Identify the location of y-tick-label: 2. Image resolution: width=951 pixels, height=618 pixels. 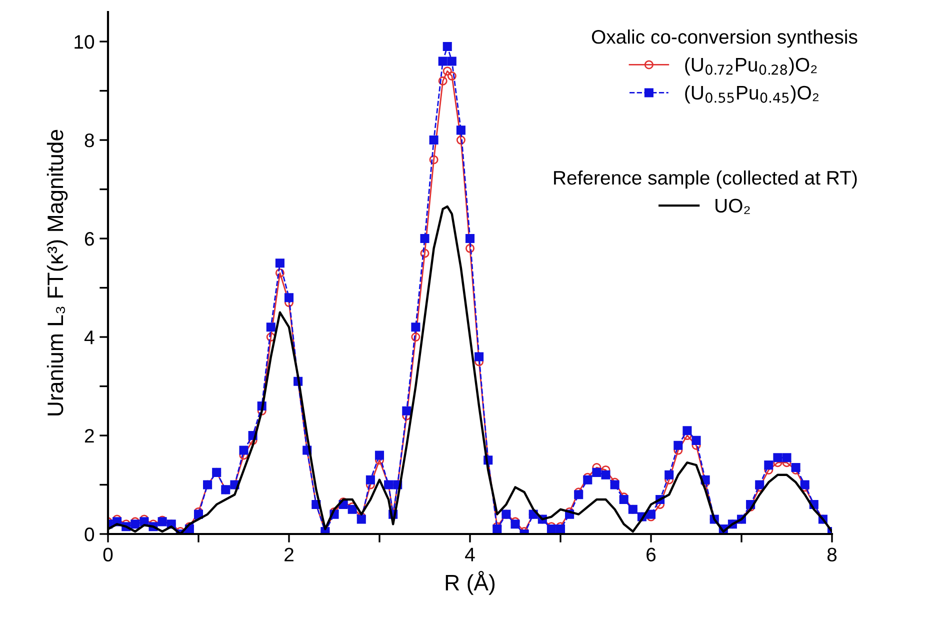
(89, 435).